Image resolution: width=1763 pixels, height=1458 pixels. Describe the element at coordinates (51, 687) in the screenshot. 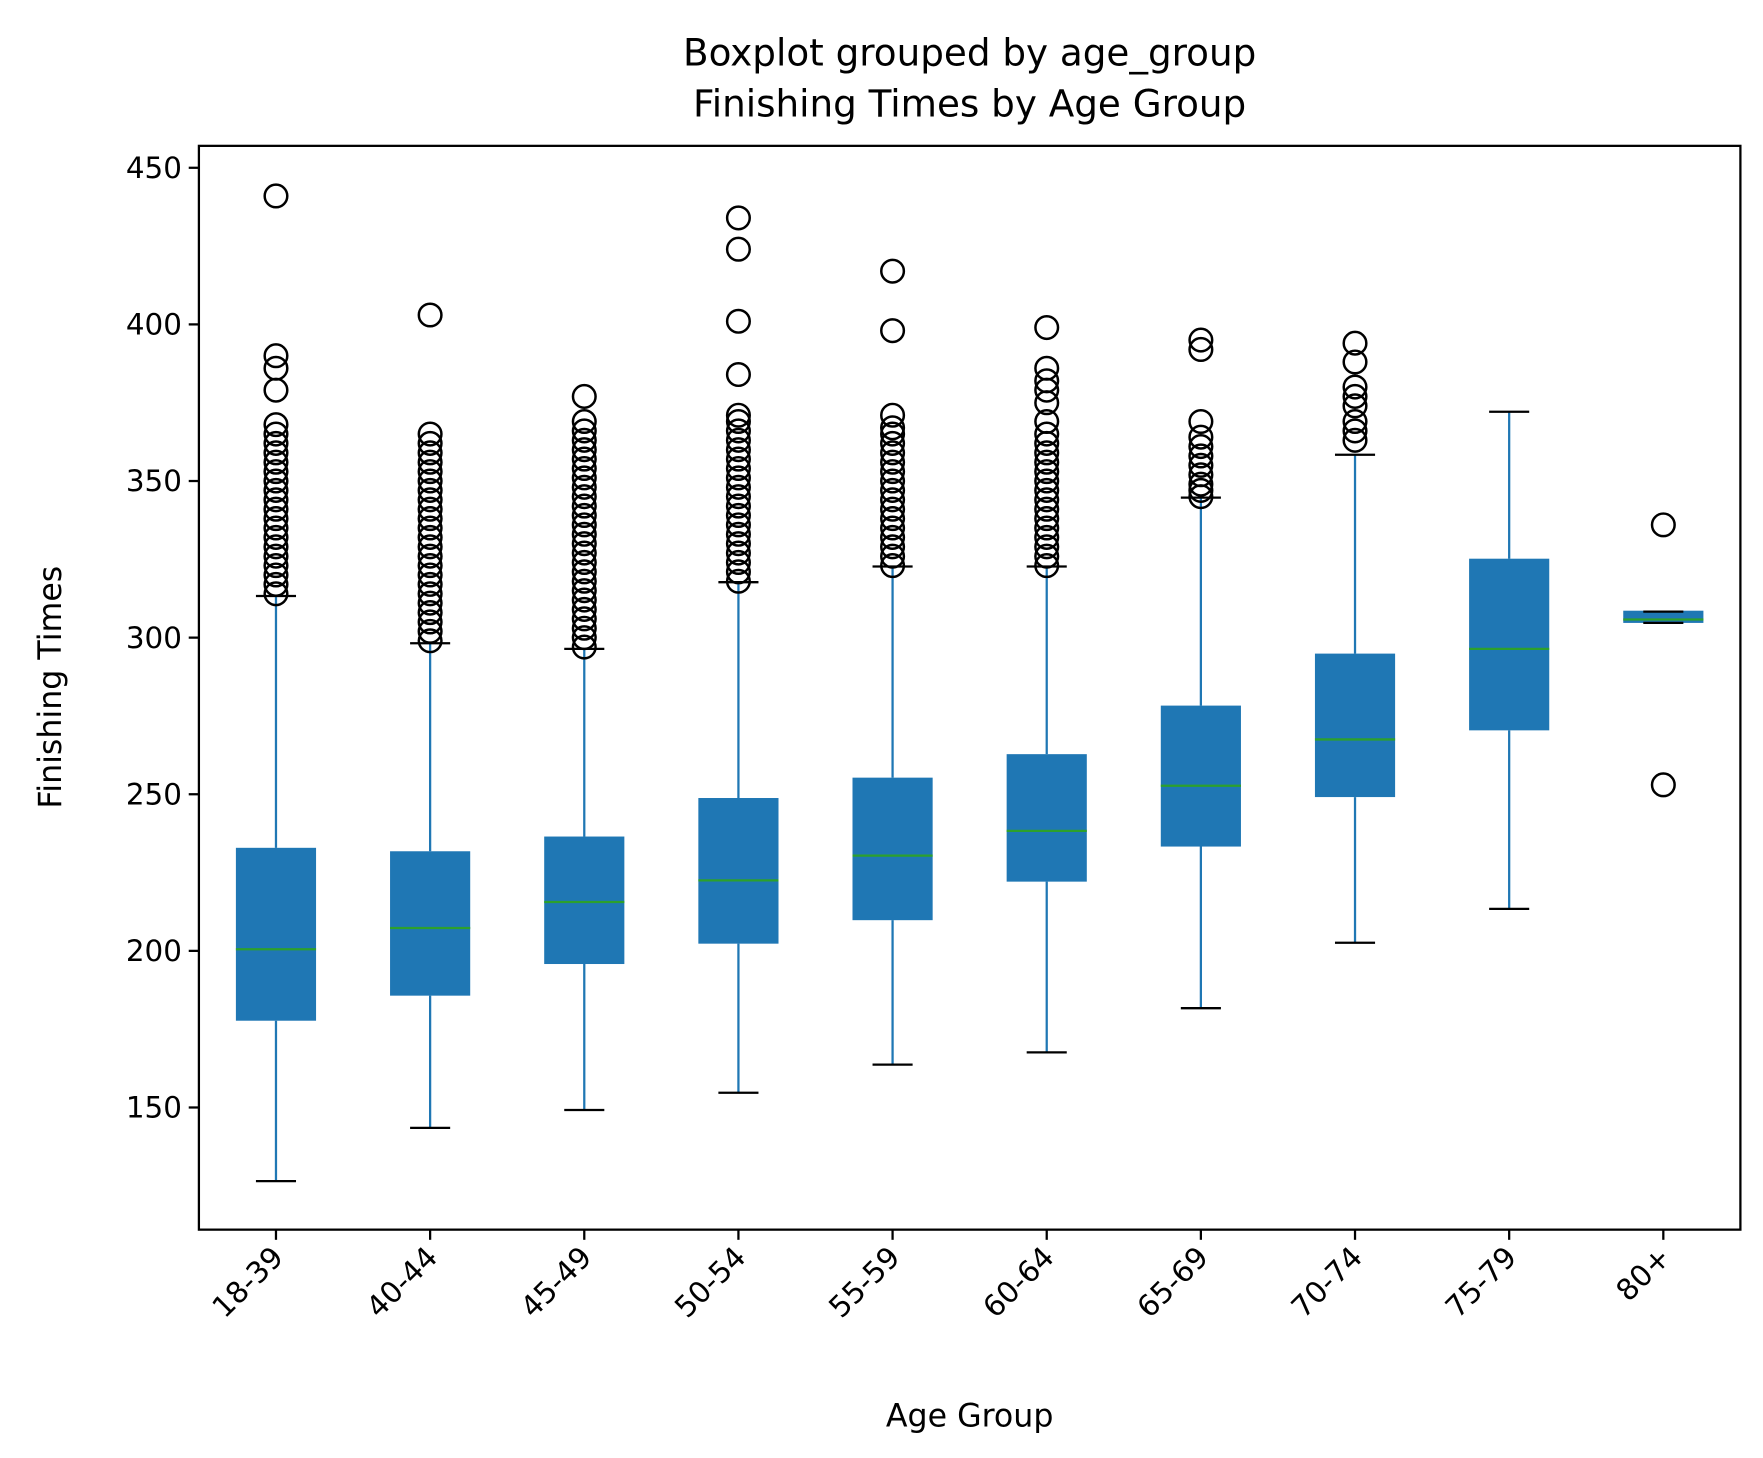

I see `y-axis-label: Finishing Times` at that location.